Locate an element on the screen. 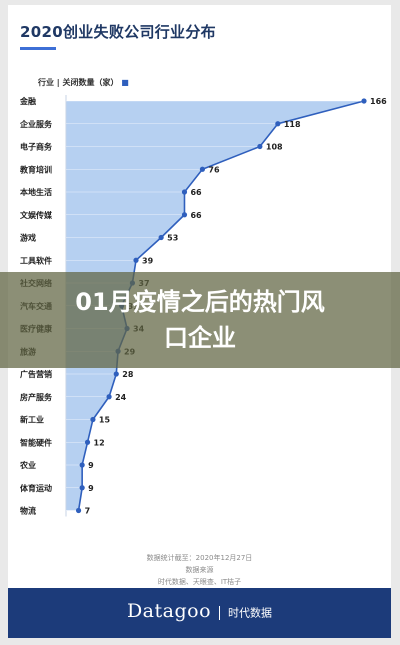 This screenshot has height=645, width=400. source-date: 数据统计截至：2020年12月27日 is located at coordinates (199, 558).